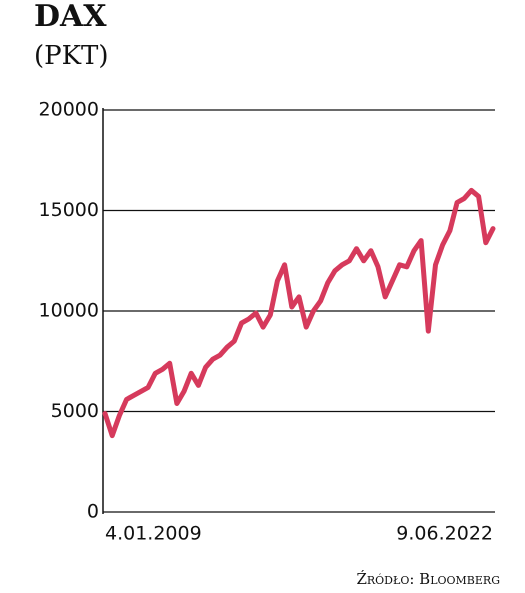  I want to click on source: Źródło: Bloomberg, so click(428, 579).